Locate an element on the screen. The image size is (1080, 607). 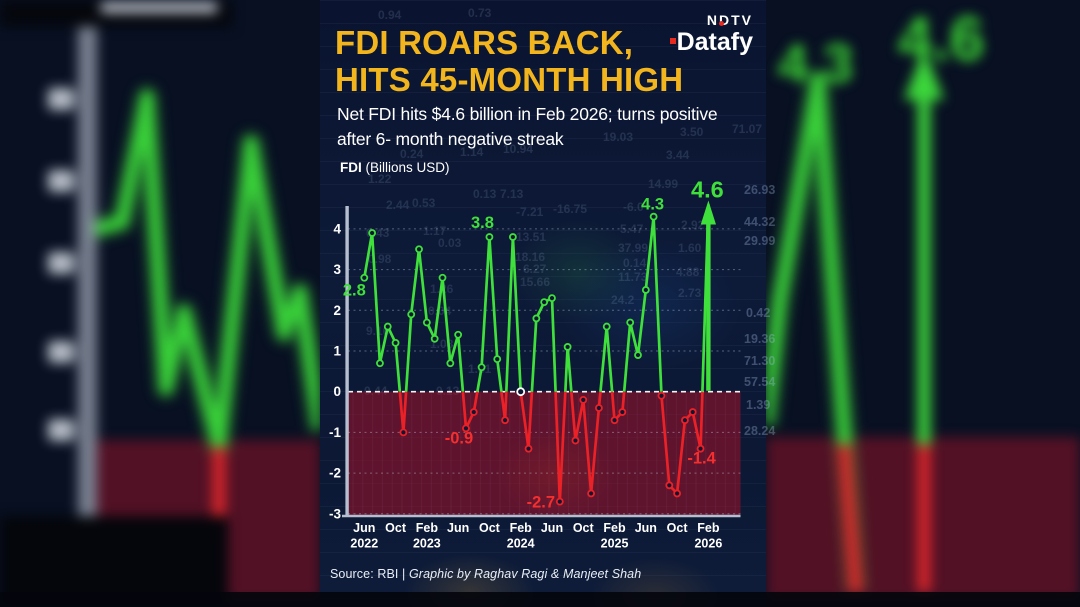
background-number: 71.30 is located at coordinates (760, 361).